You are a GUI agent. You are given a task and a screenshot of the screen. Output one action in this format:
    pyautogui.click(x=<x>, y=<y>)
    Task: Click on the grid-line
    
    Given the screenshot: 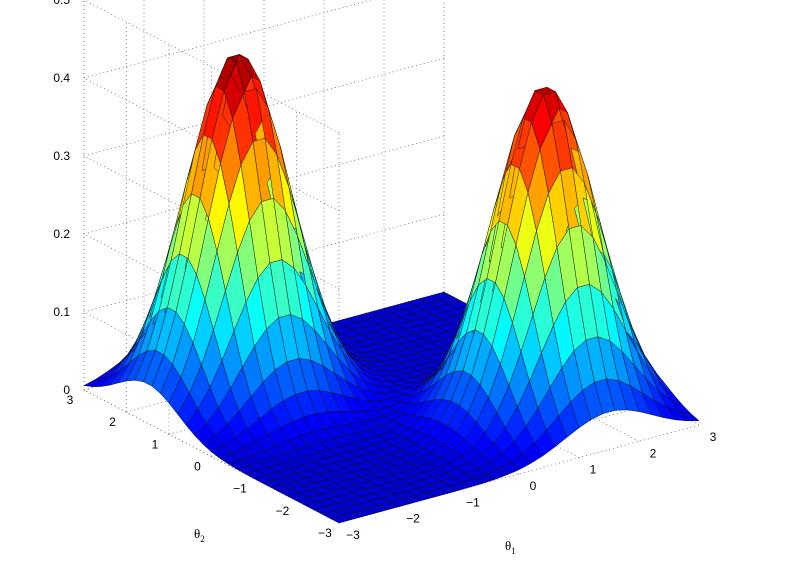 What is the action you would take?
    pyautogui.click(x=228, y=39)
    